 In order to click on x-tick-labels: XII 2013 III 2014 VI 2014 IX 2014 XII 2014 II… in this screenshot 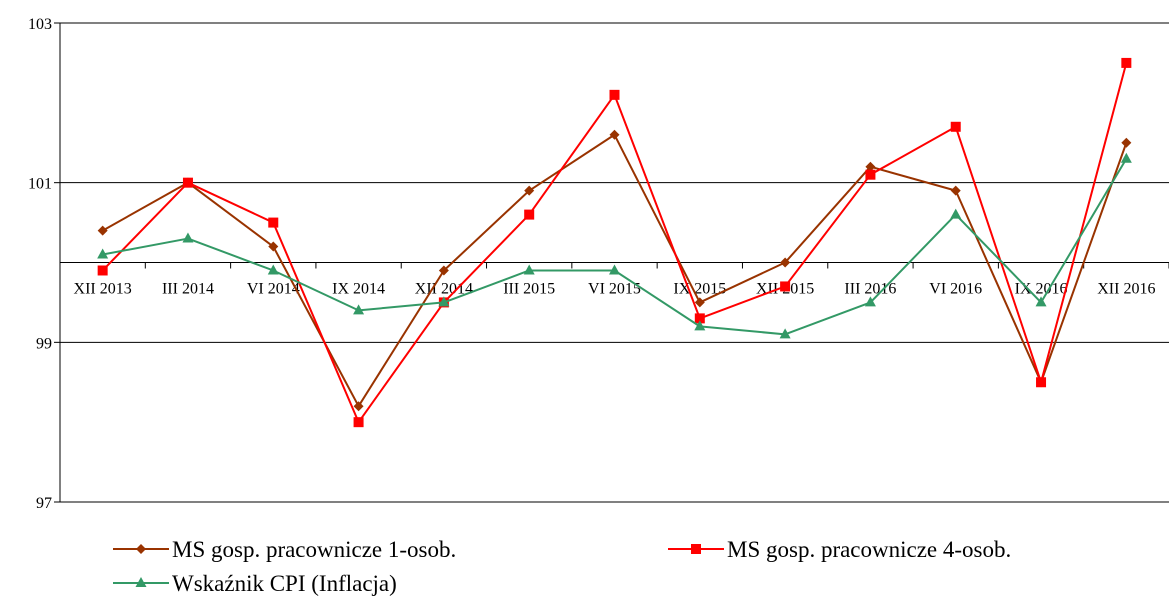, I will do `click(615, 289)`.